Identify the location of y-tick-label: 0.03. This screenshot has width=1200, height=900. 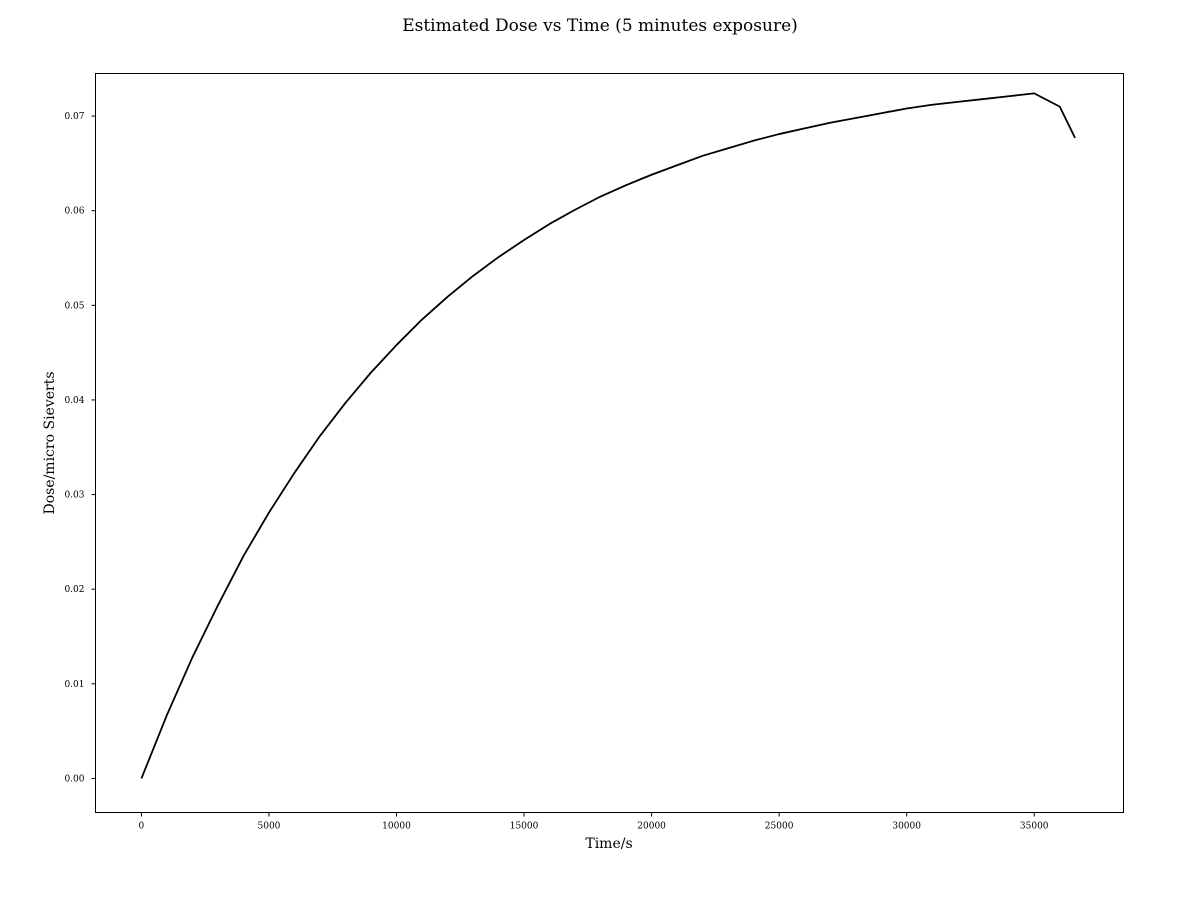
(74, 496).